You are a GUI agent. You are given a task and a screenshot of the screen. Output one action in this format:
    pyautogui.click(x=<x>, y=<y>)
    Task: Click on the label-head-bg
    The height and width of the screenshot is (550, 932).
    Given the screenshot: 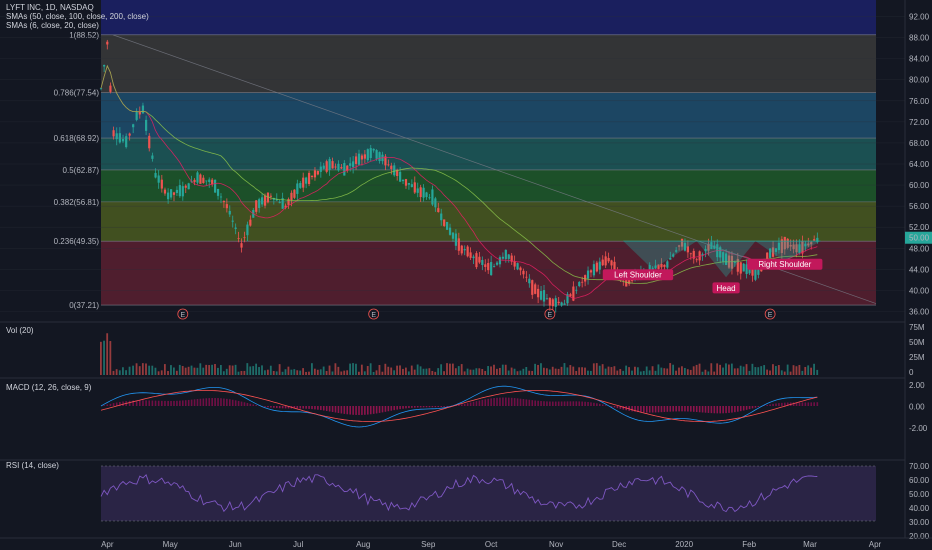 What is the action you would take?
    pyautogui.click(x=726, y=288)
    